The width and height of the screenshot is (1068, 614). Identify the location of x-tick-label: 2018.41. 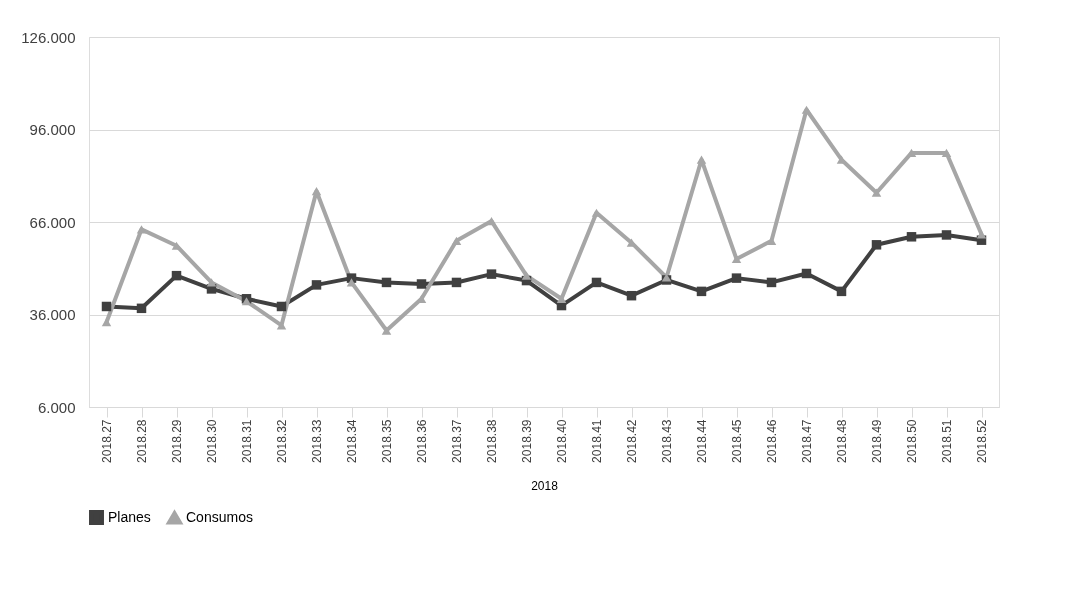
(597, 441).